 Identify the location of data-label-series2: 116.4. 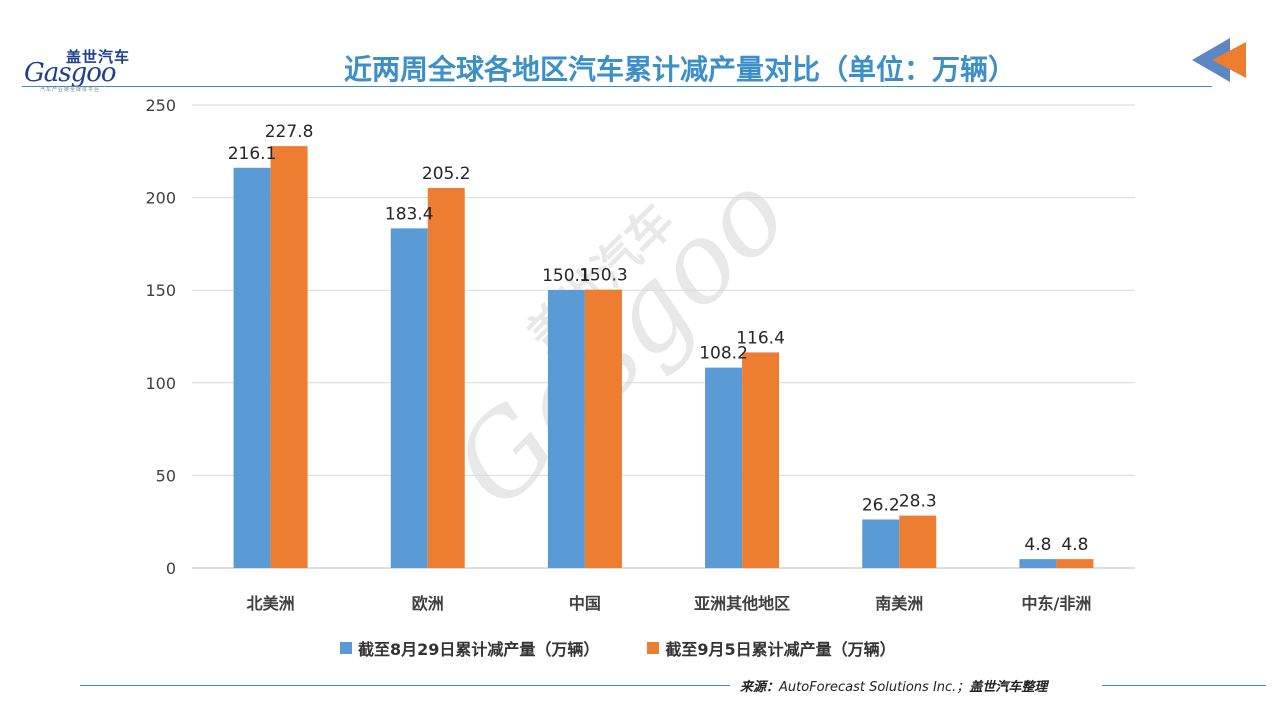
(760, 338).